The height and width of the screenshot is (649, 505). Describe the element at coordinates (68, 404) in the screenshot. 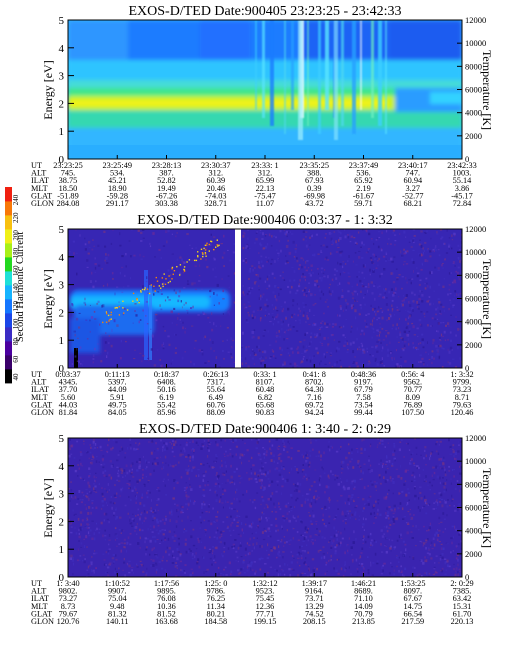

I see `orbit-cell: 44.03` at that location.